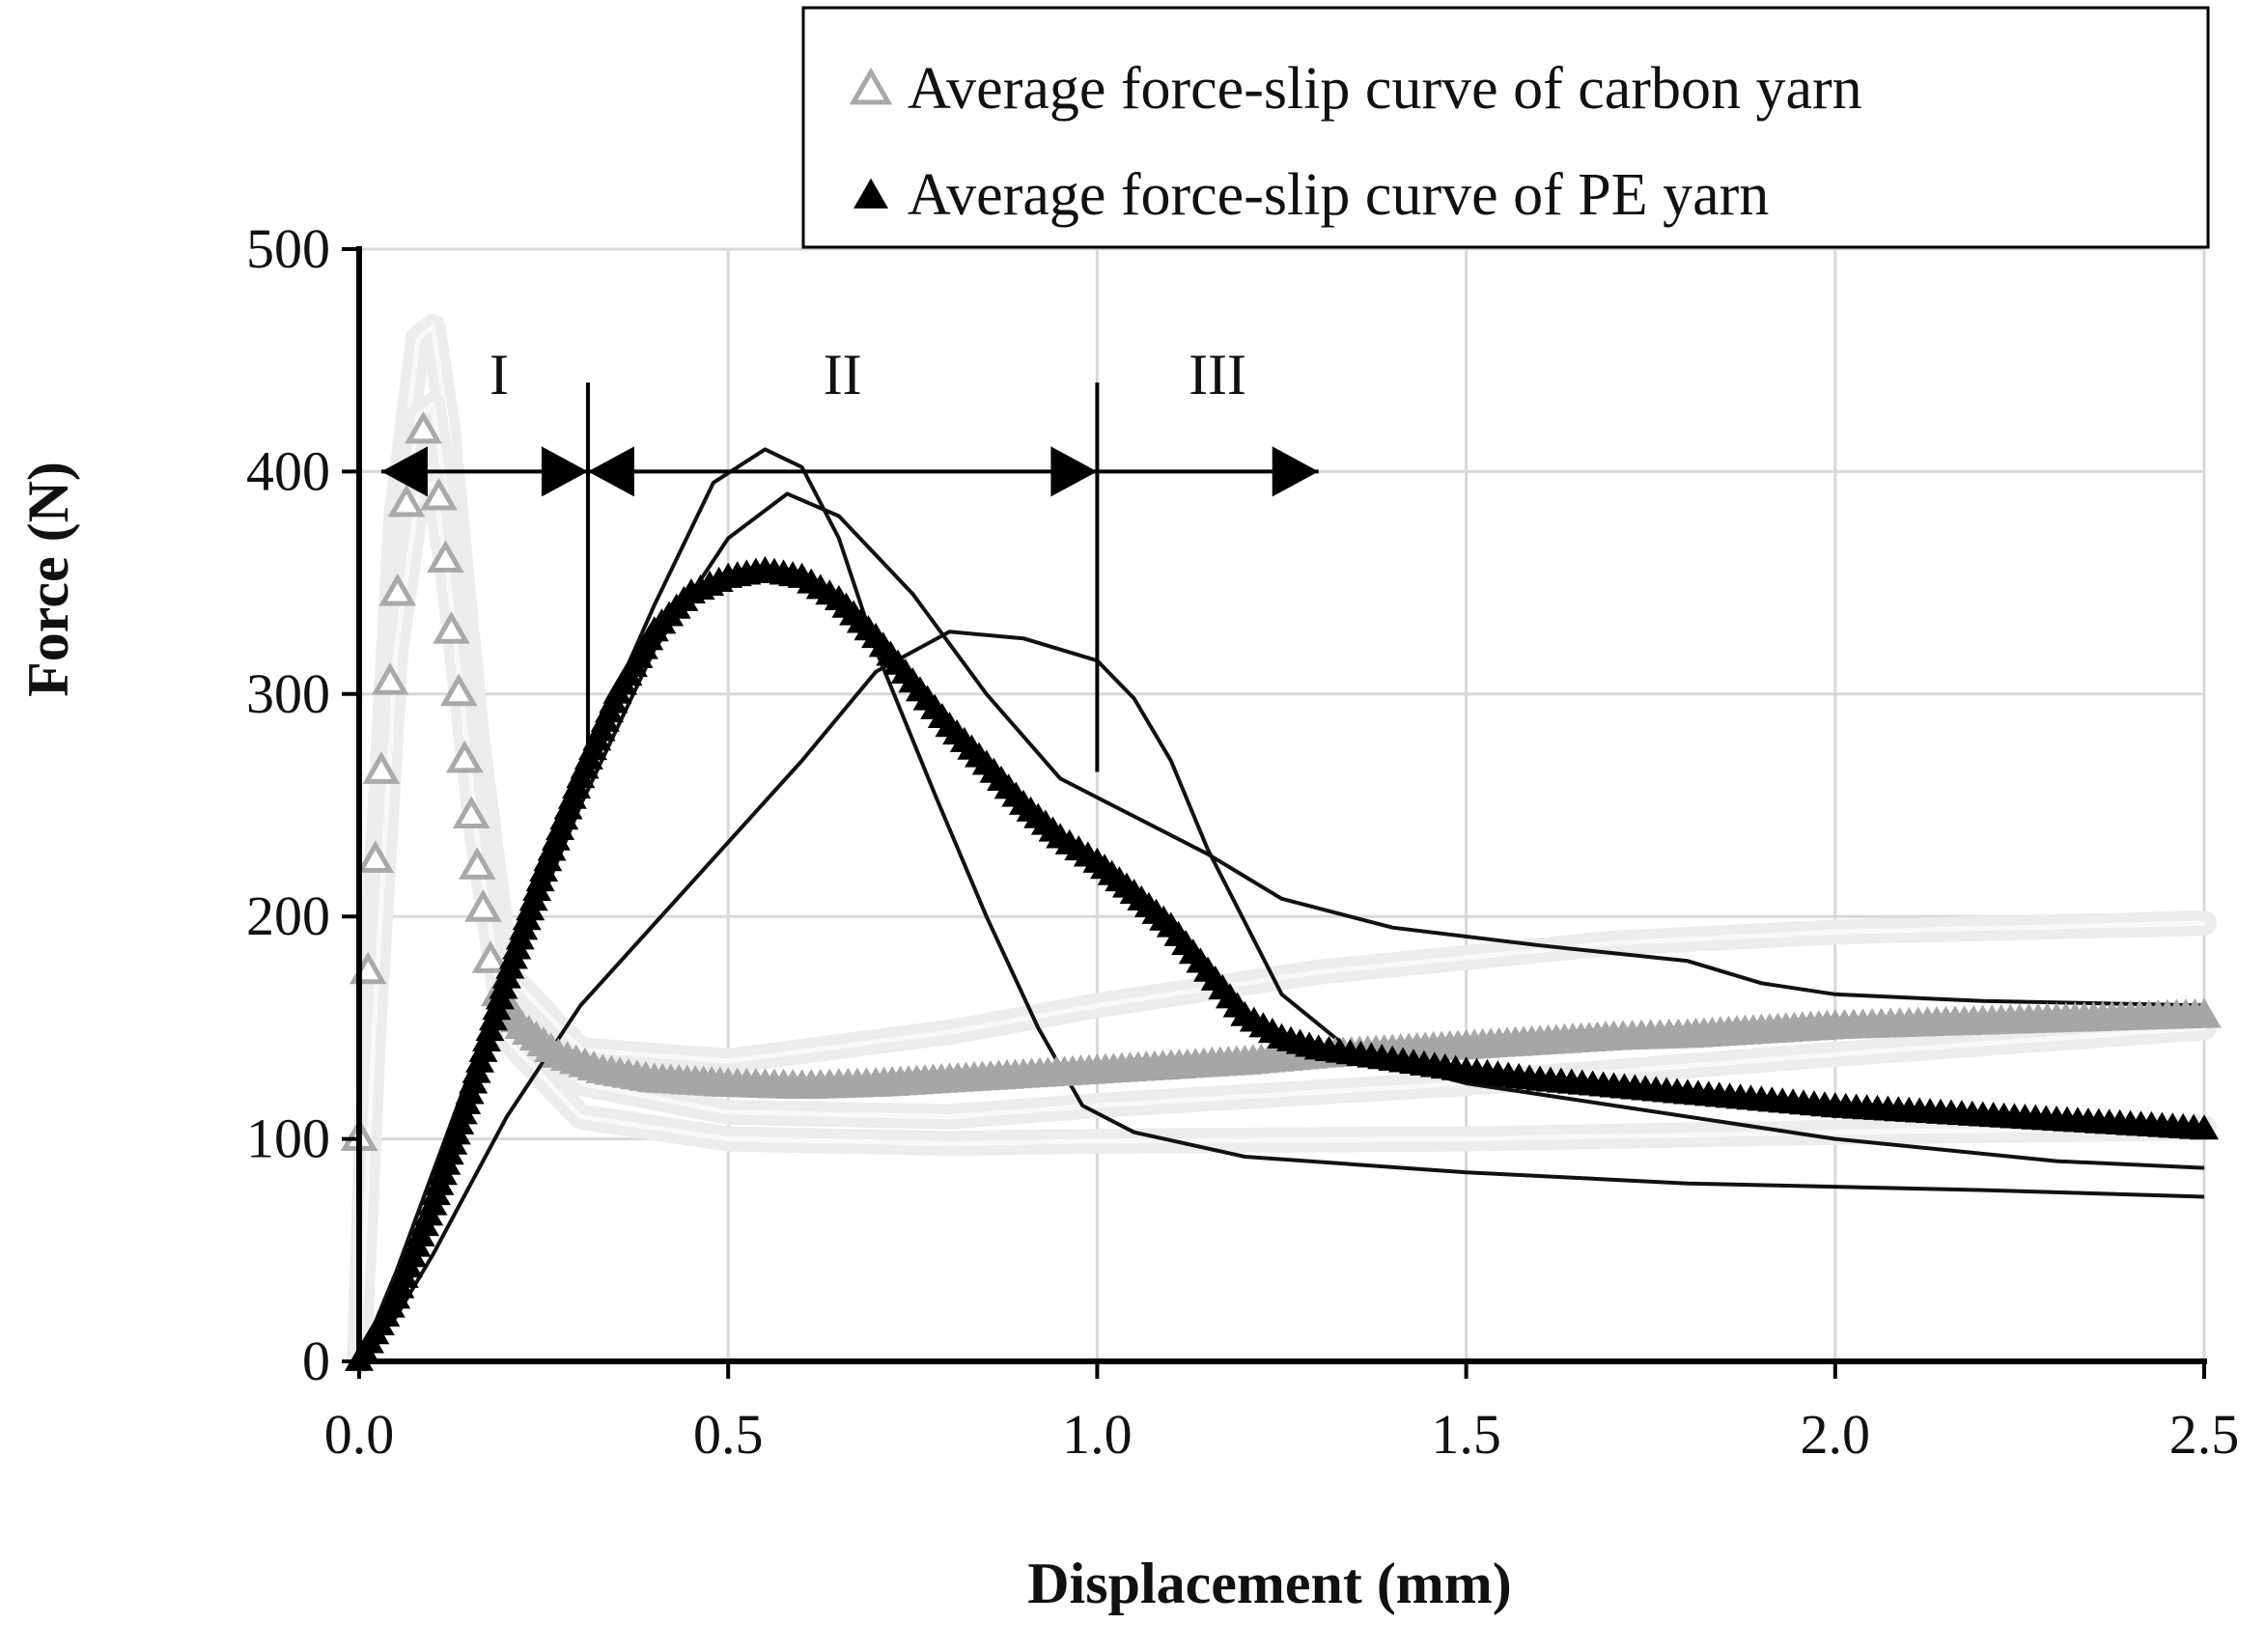  Describe the element at coordinates (2204, 1434) in the screenshot. I see `x-tick-label: 2.5` at that location.